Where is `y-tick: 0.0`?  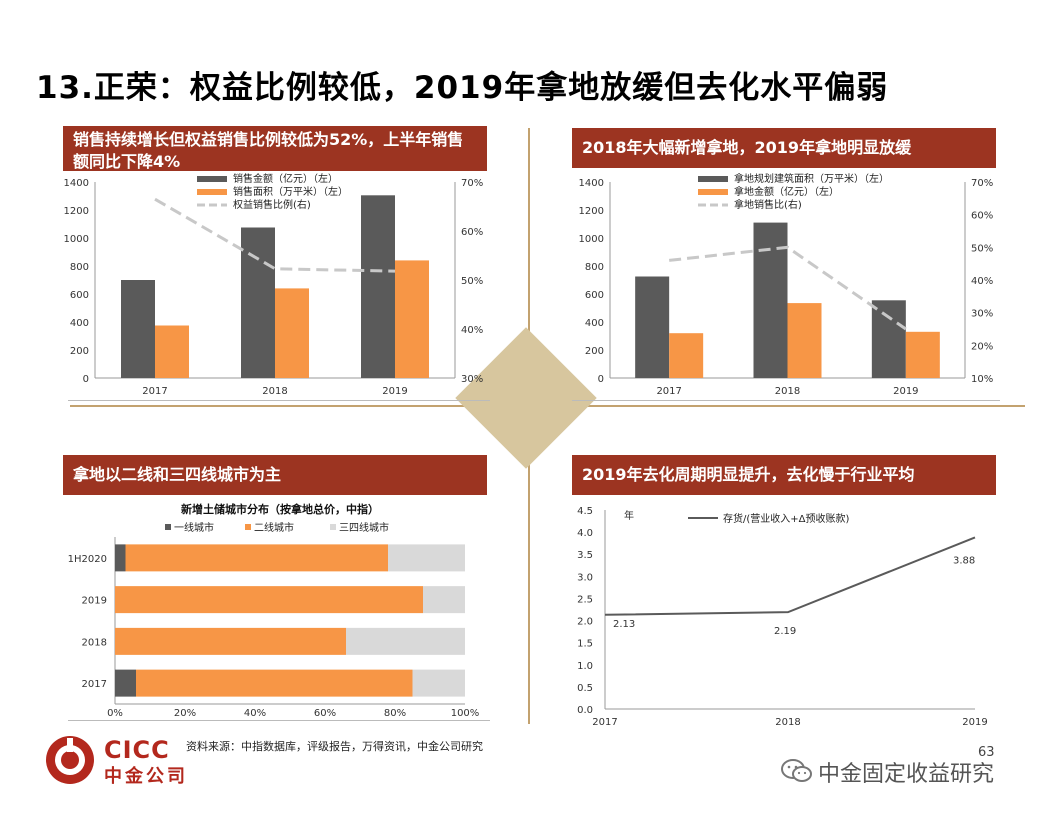 y-tick: 0.0 is located at coordinates (585, 710).